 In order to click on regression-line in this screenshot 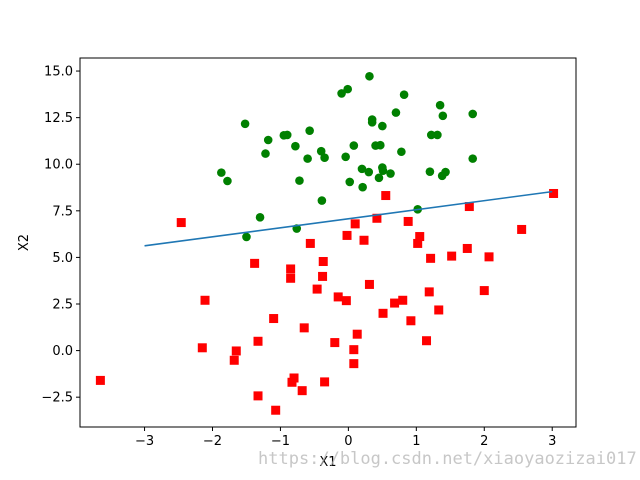, I will do `click(348, 218)`.